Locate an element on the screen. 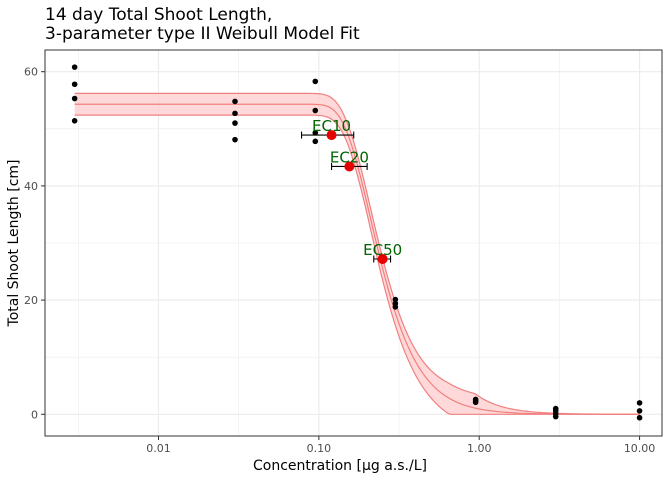 The width and height of the screenshot is (672, 480). y-tick-label: 40 is located at coordinates (31, 186).